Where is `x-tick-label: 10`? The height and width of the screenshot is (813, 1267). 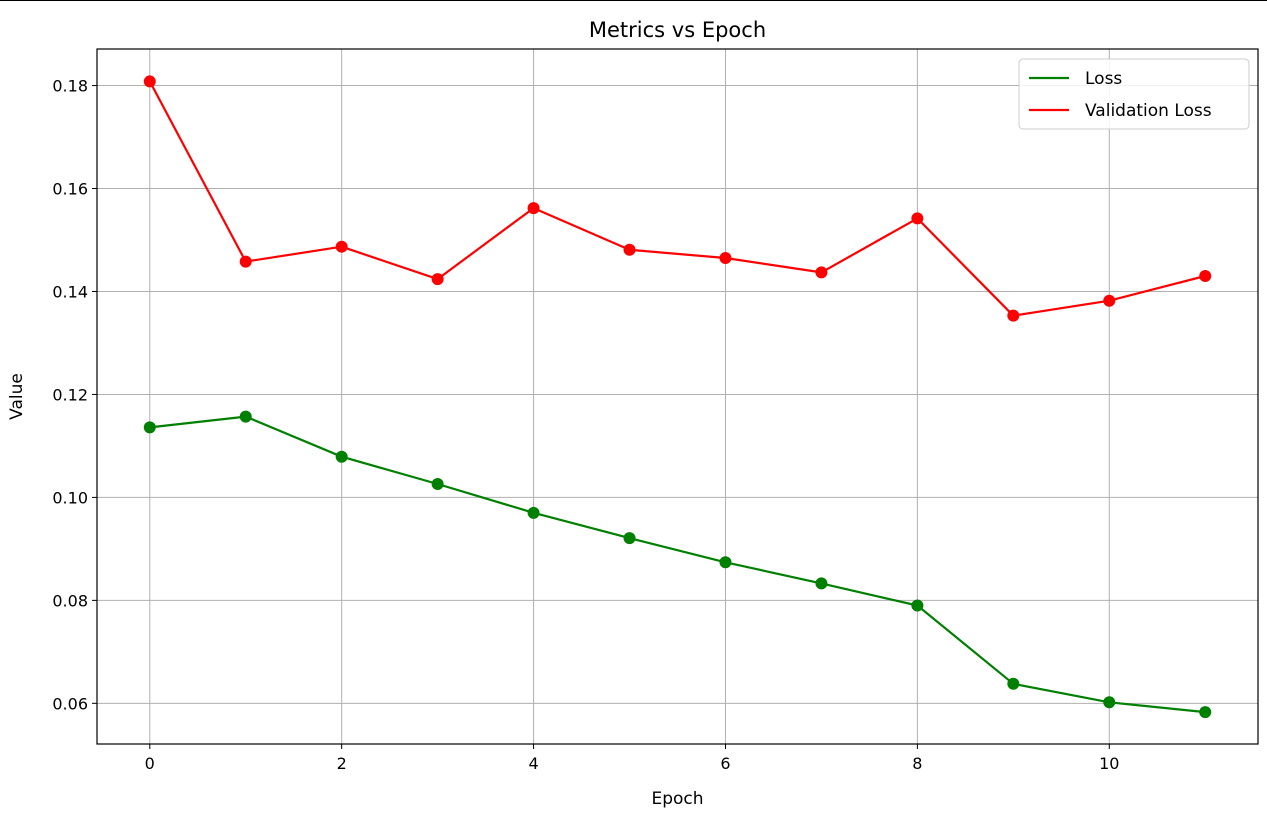 x-tick-label: 10 is located at coordinates (1109, 763).